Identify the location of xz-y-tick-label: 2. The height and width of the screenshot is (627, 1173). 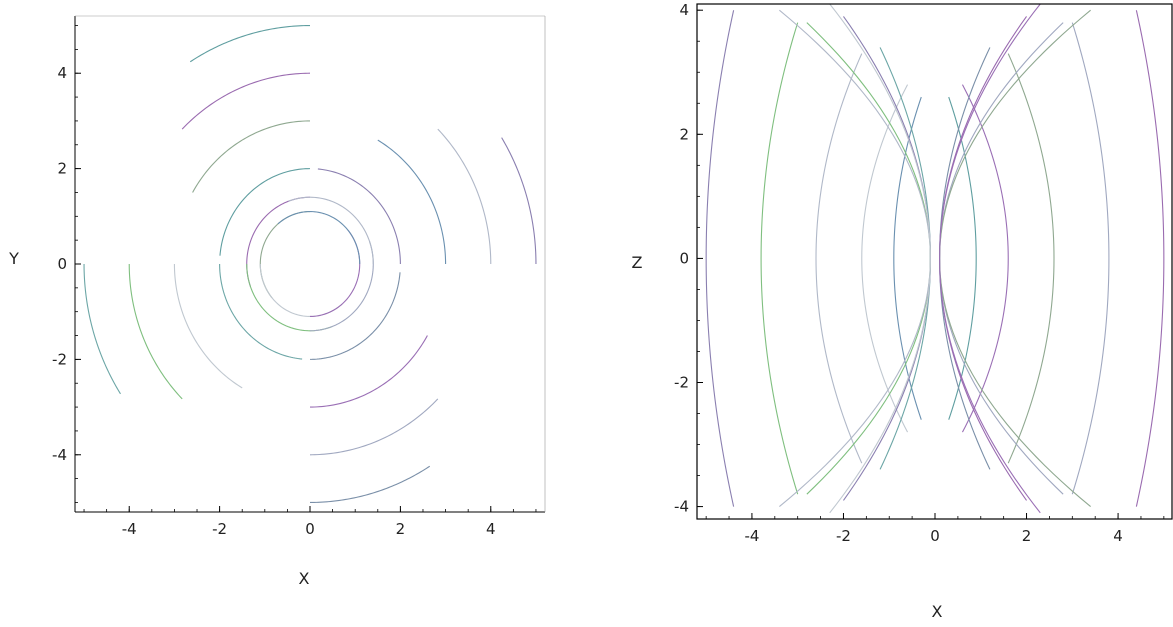
(684, 134).